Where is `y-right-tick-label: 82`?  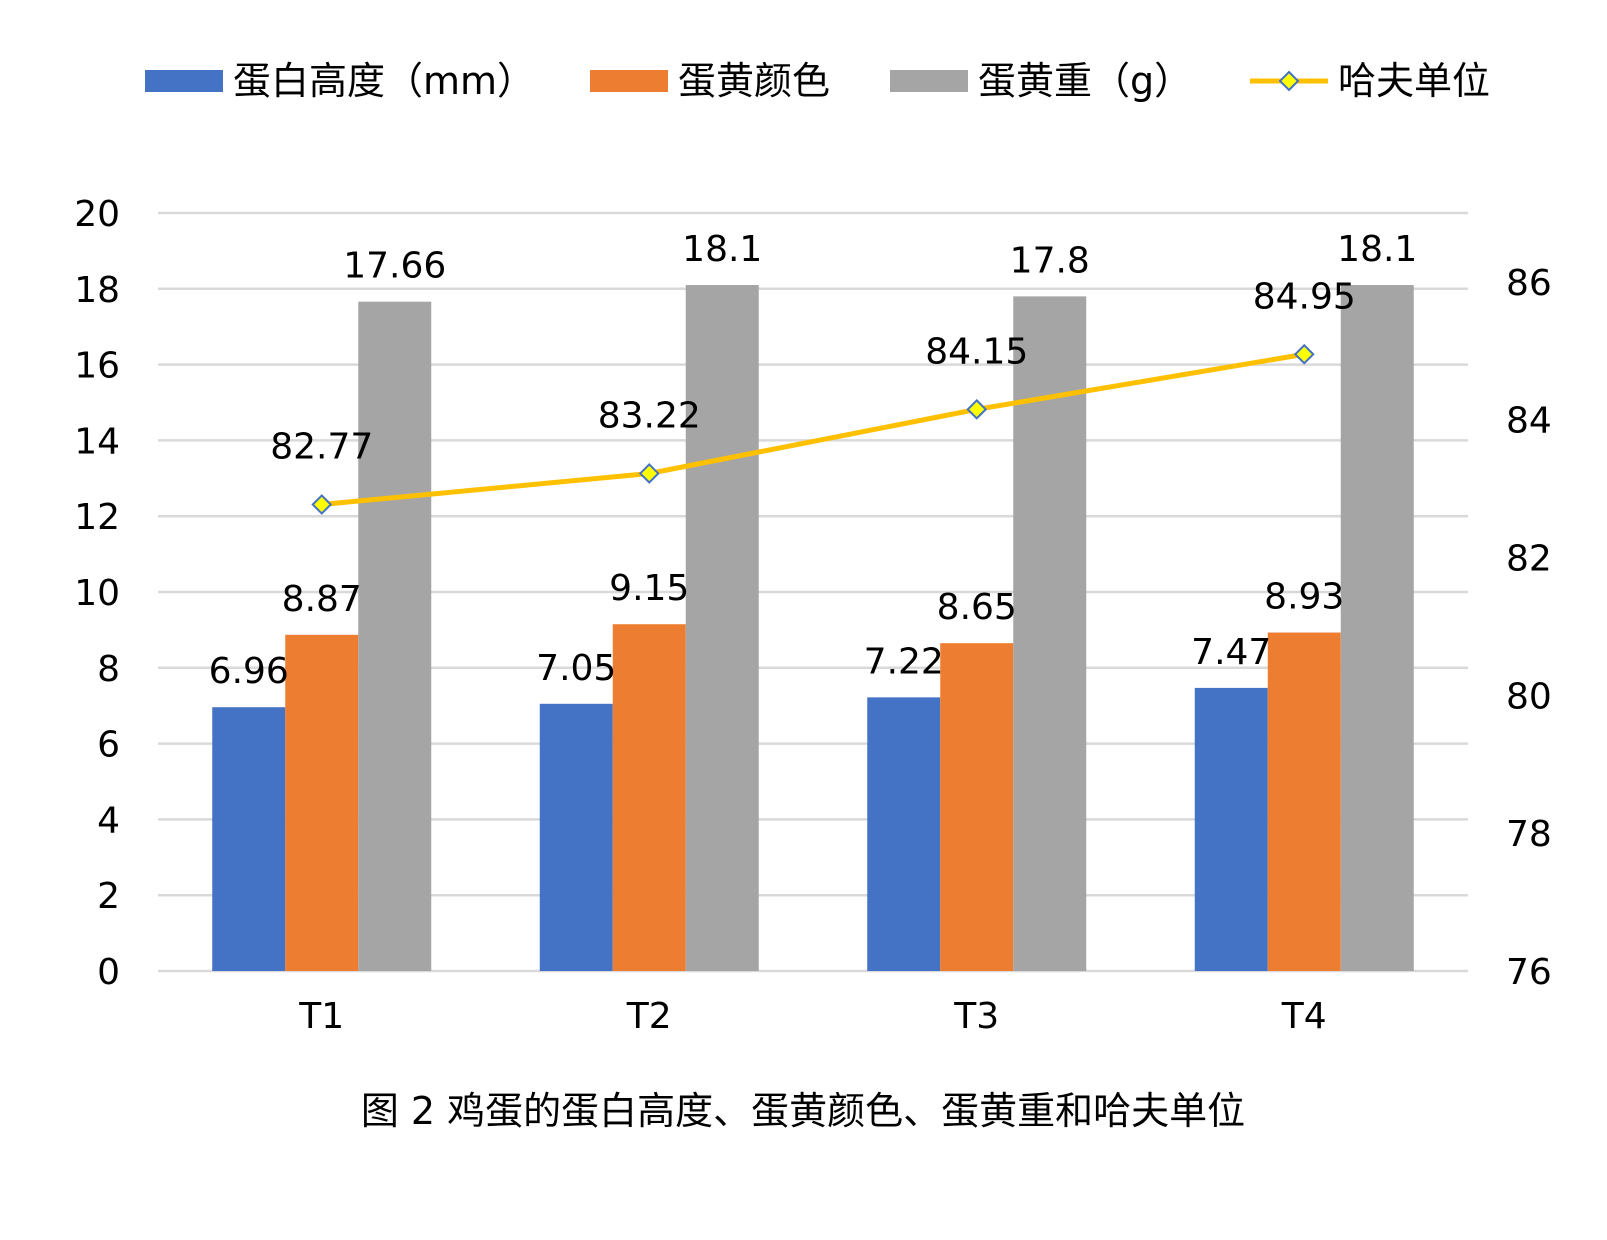 y-right-tick-label: 82 is located at coordinates (1529, 559).